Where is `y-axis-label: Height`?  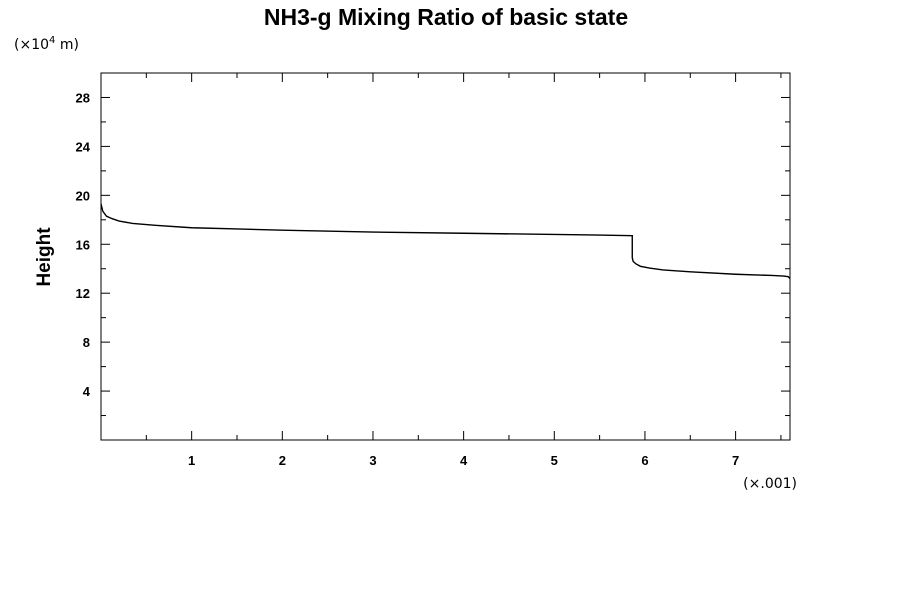 y-axis-label: Height is located at coordinates (44, 257).